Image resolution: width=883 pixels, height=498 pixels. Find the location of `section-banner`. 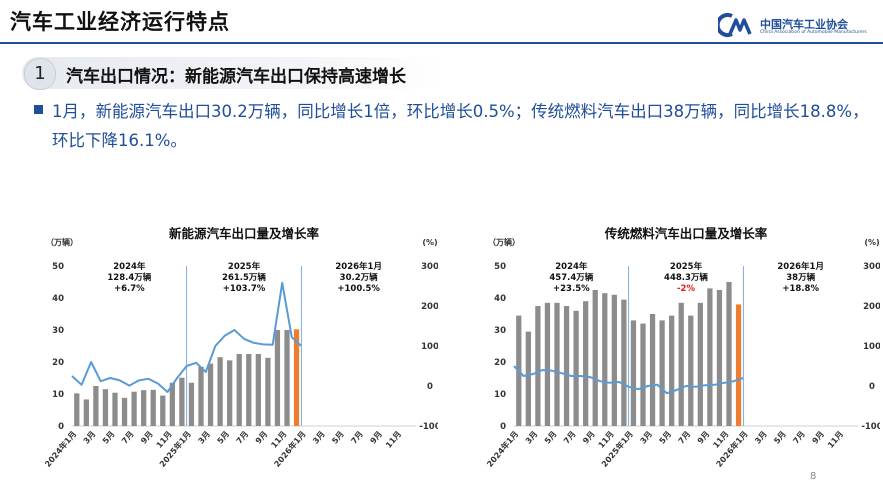

section-banner is located at coordinates (232, 73).